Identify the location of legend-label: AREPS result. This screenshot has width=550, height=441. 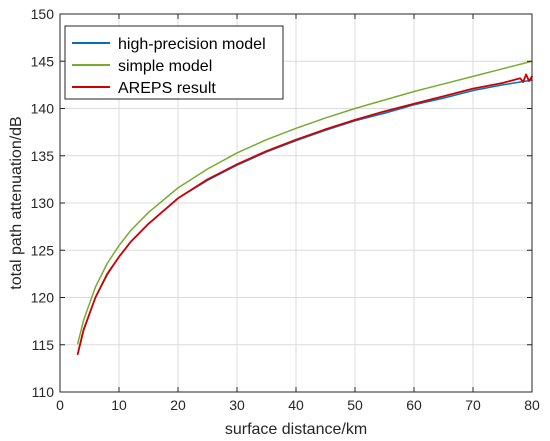
(167, 88).